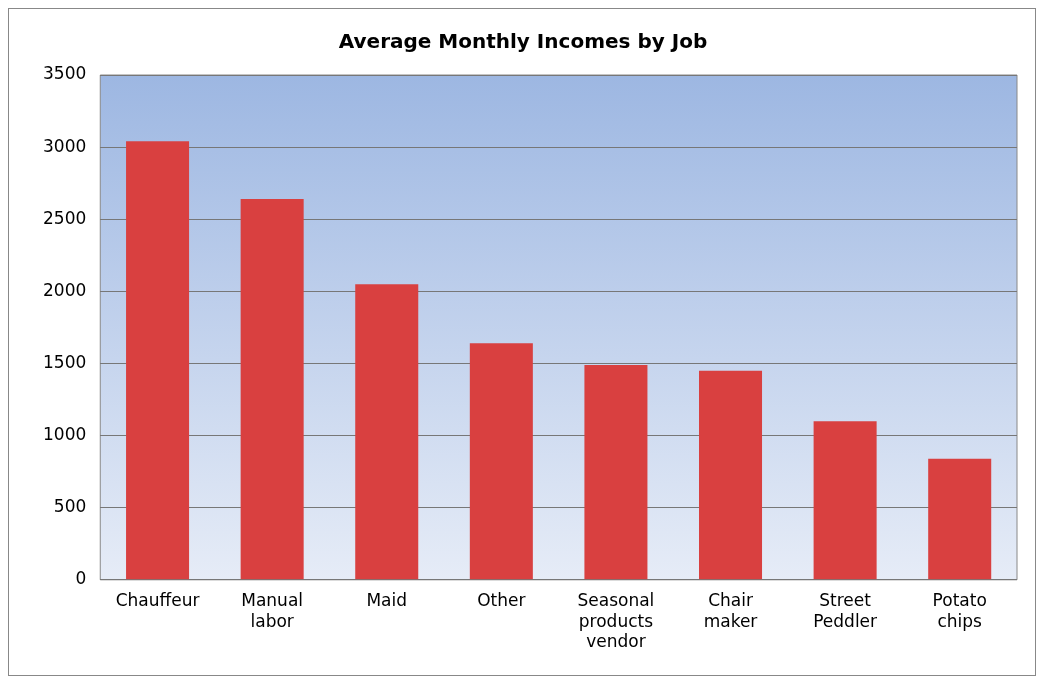  I want to click on chart-title: Average Monthly Incomes by Job, so click(523, 41).